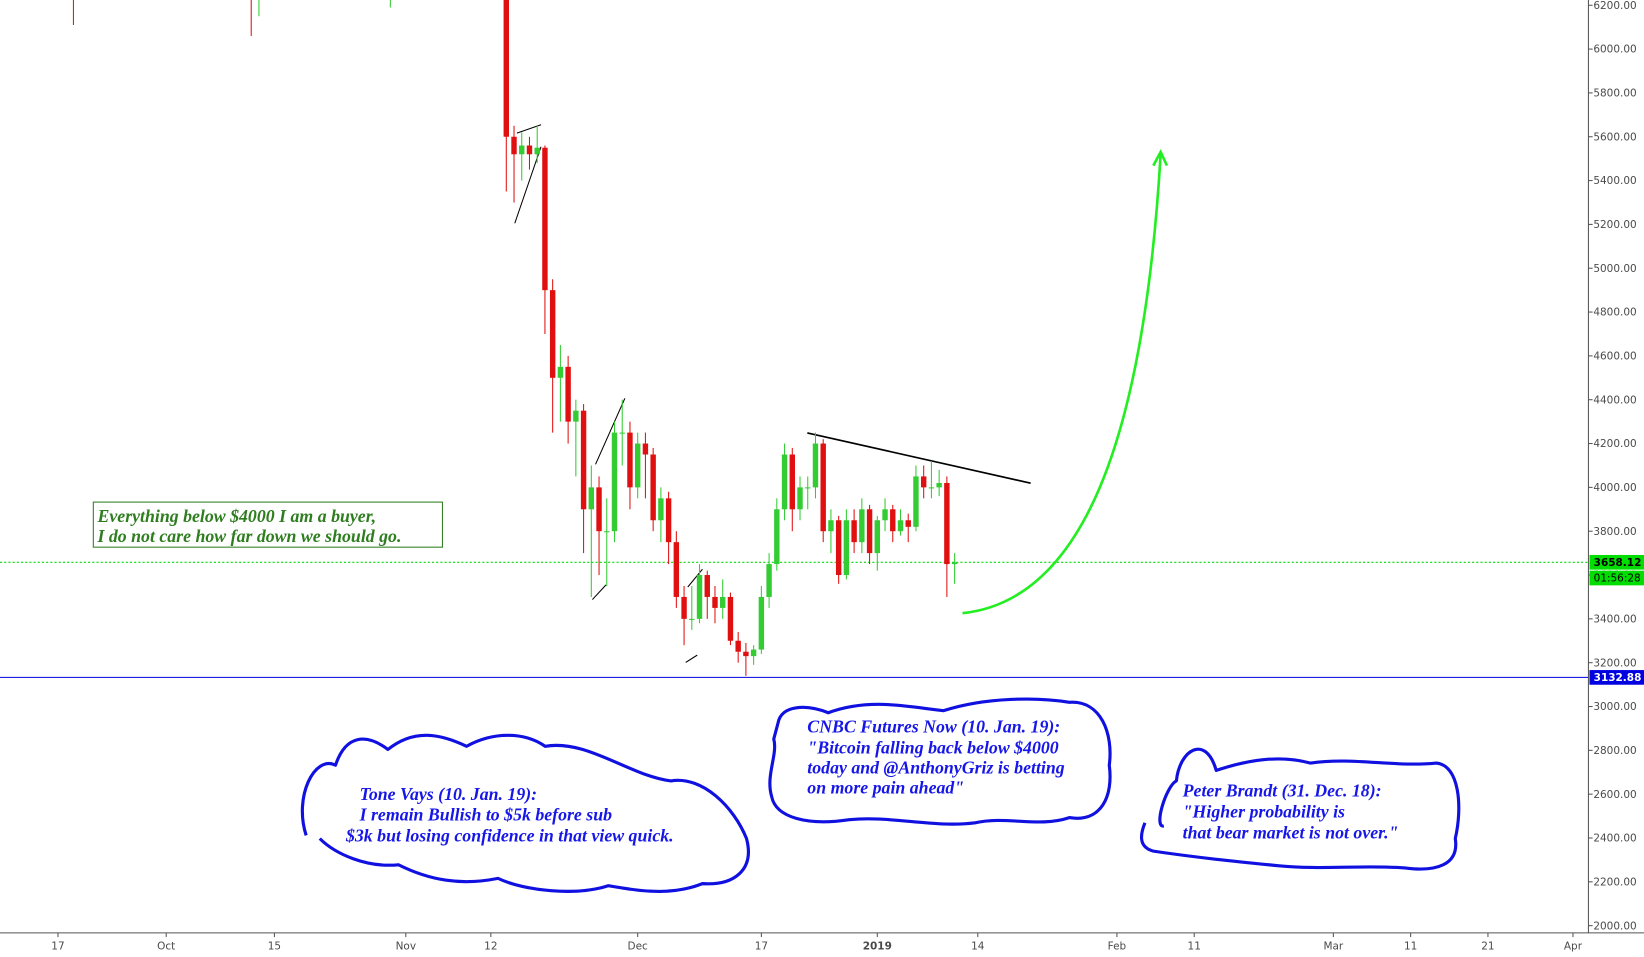 The width and height of the screenshot is (1644, 957). Describe the element at coordinates (933, 727) in the screenshot. I see `note-text: CNBC Futures Now (10. Jan. 19):` at that location.